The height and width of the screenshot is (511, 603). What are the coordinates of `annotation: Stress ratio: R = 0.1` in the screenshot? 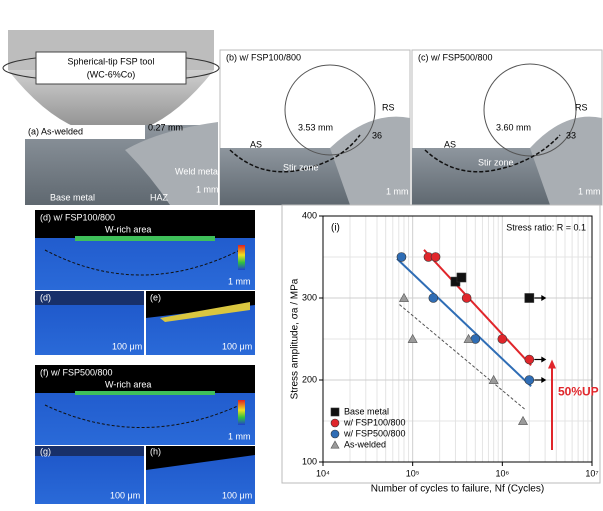 It's located at (546, 227).